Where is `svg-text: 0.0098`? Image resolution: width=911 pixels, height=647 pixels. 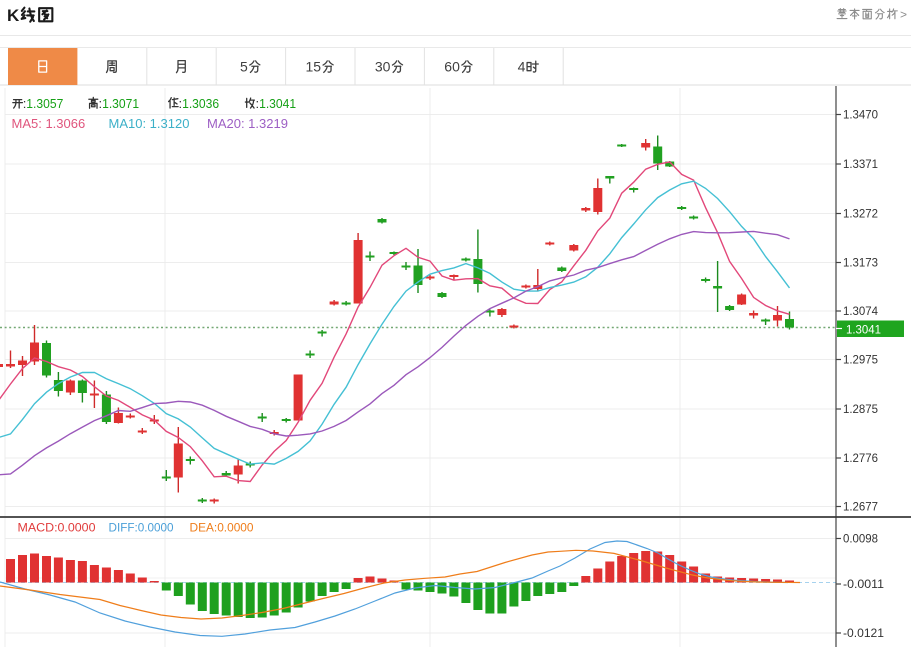
svg-text: 0.0098 is located at coordinates (860, 539).